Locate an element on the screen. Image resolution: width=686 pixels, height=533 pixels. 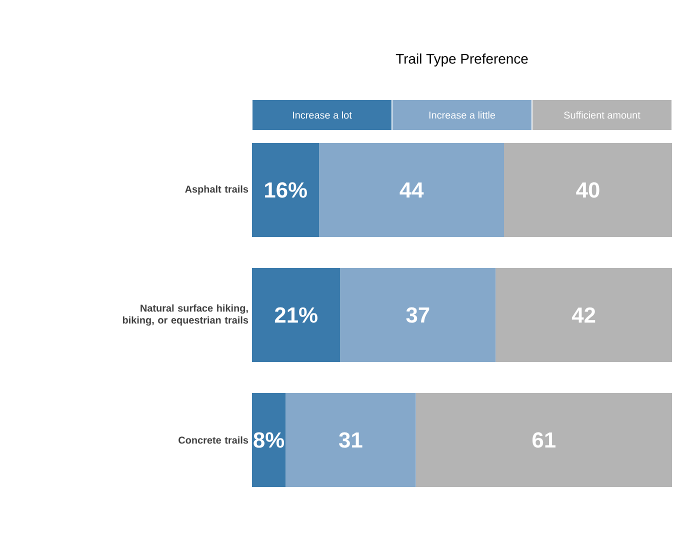
data-label: 8% is located at coordinates (269, 440).